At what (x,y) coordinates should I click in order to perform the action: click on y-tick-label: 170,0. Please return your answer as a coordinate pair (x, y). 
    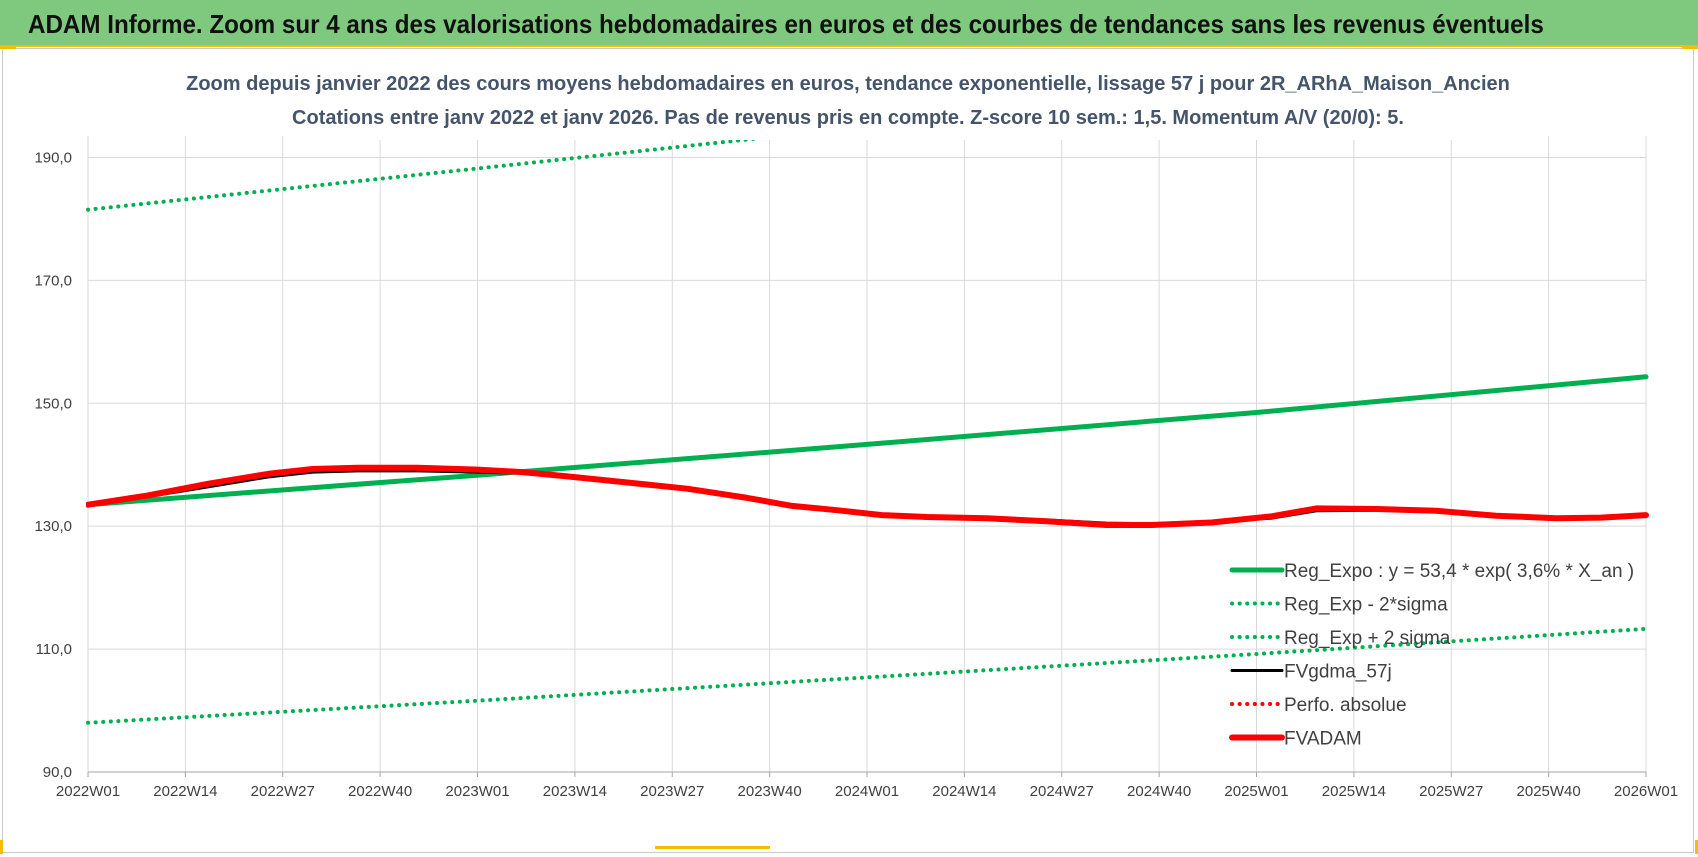
    Looking at the image, I should click on (53, 280).